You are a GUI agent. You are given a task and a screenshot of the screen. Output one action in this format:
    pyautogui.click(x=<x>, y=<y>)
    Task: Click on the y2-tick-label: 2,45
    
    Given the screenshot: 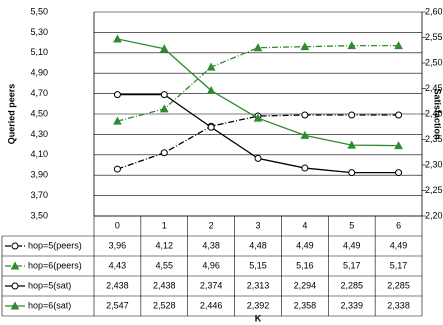 What is the action you would take?
    pyautogui.click(x=434, y=88)
    